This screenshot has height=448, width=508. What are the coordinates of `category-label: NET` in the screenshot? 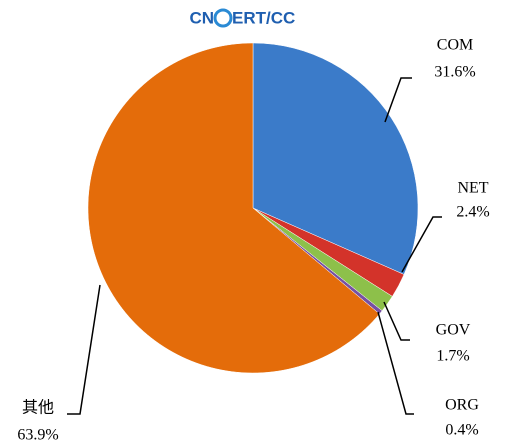 It's located at (472, 188).